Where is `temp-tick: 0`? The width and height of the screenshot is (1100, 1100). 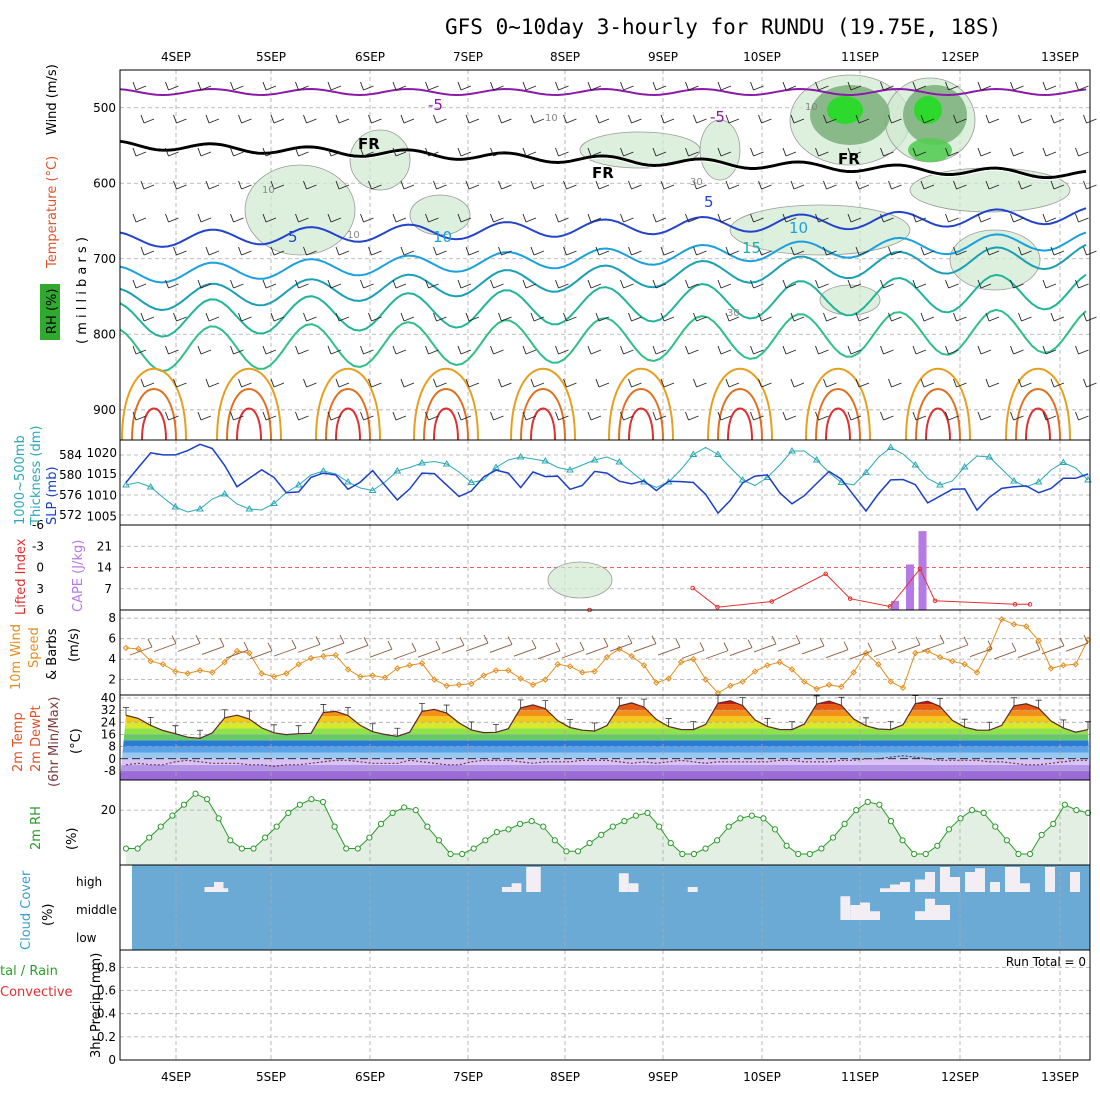 temp-tick: 0 is located at coordinates (112, 759).